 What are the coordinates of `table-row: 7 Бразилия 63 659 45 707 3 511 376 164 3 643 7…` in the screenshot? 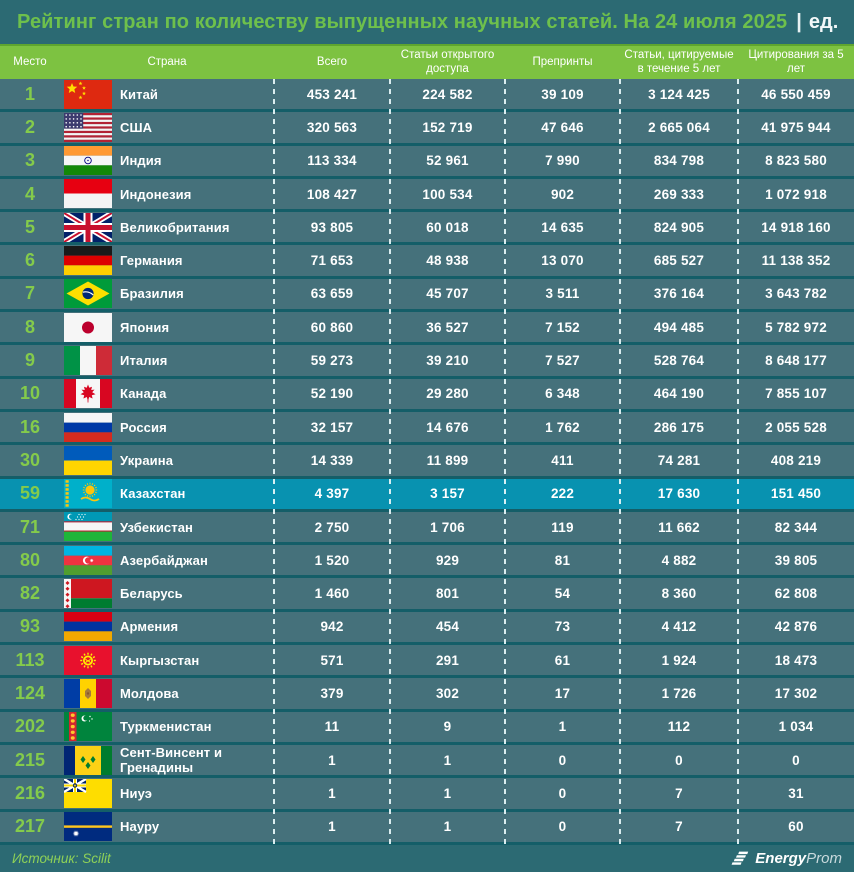 It's located at (427, 294).